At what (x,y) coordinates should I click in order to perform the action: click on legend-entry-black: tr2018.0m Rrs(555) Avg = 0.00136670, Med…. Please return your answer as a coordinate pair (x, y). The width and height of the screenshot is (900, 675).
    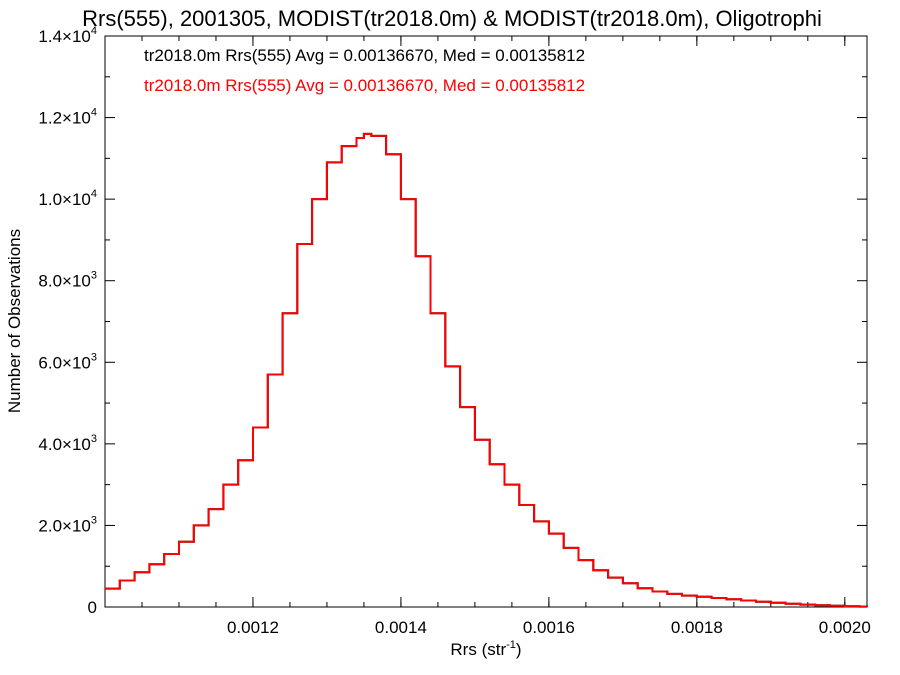
    Looking at the image, I should click on (364, 55).